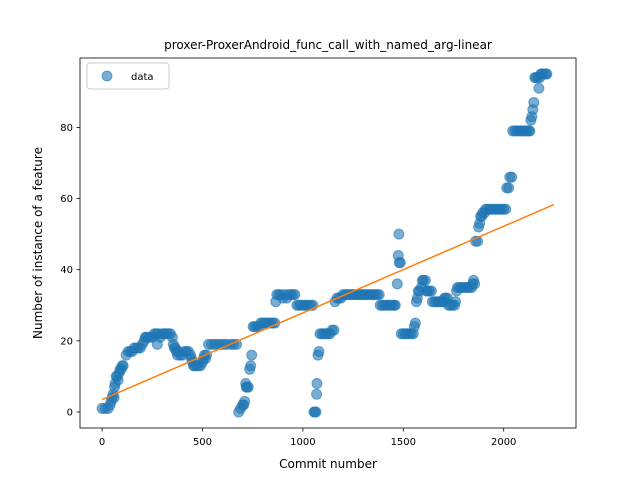  I want to click on legend-frame, so click(128, 76).